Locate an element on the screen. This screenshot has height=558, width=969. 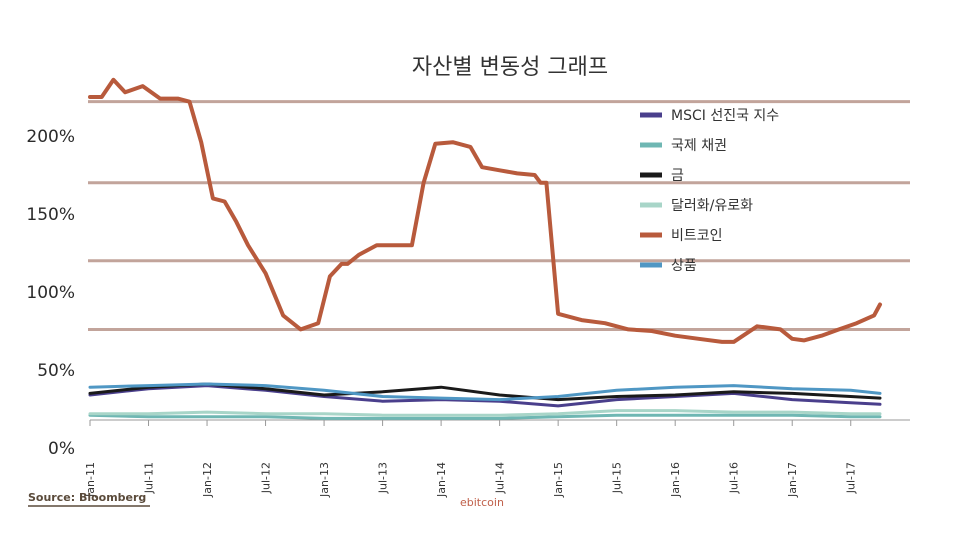
y-tick-label: 0% is located at coordinates (61, 449).